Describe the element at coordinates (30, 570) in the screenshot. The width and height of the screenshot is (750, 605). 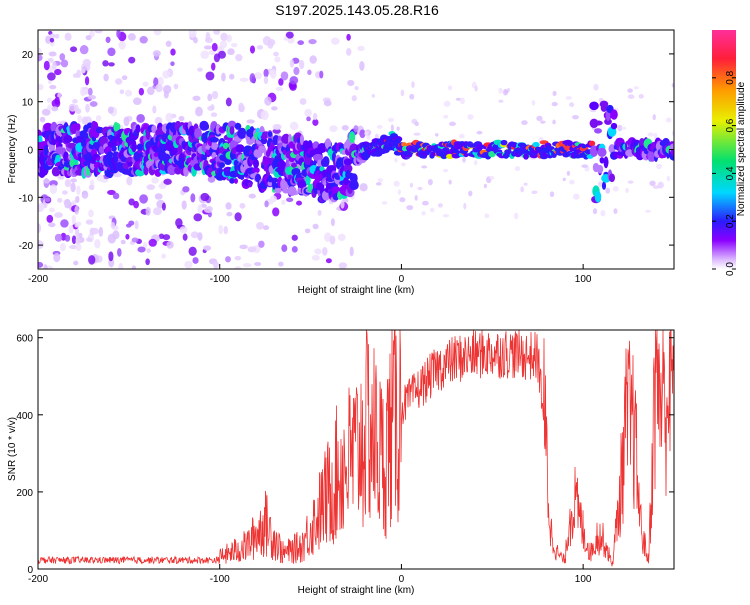
I see `snr-y-tick-label: 0` at that location.